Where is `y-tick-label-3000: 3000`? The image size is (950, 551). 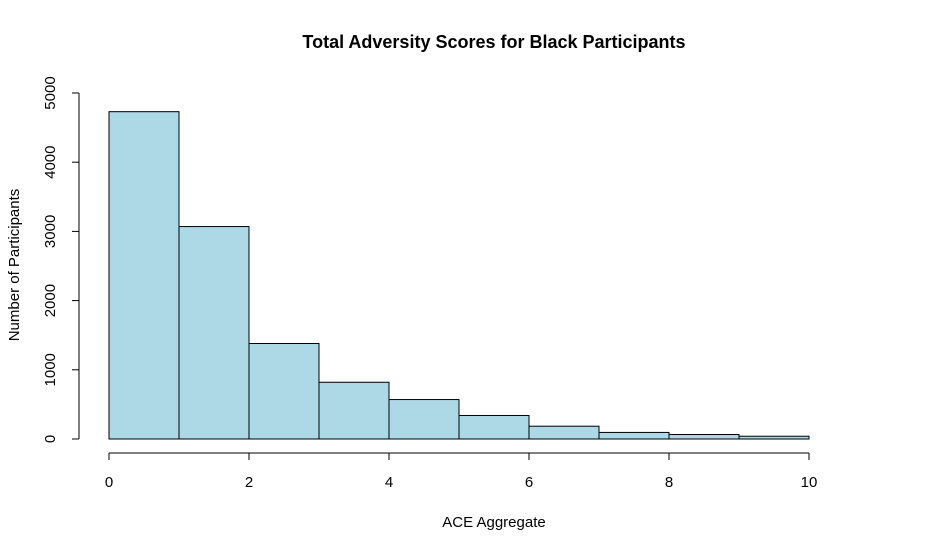 y-tick-label-3000: 3000 is located at coordinates (50, 231).